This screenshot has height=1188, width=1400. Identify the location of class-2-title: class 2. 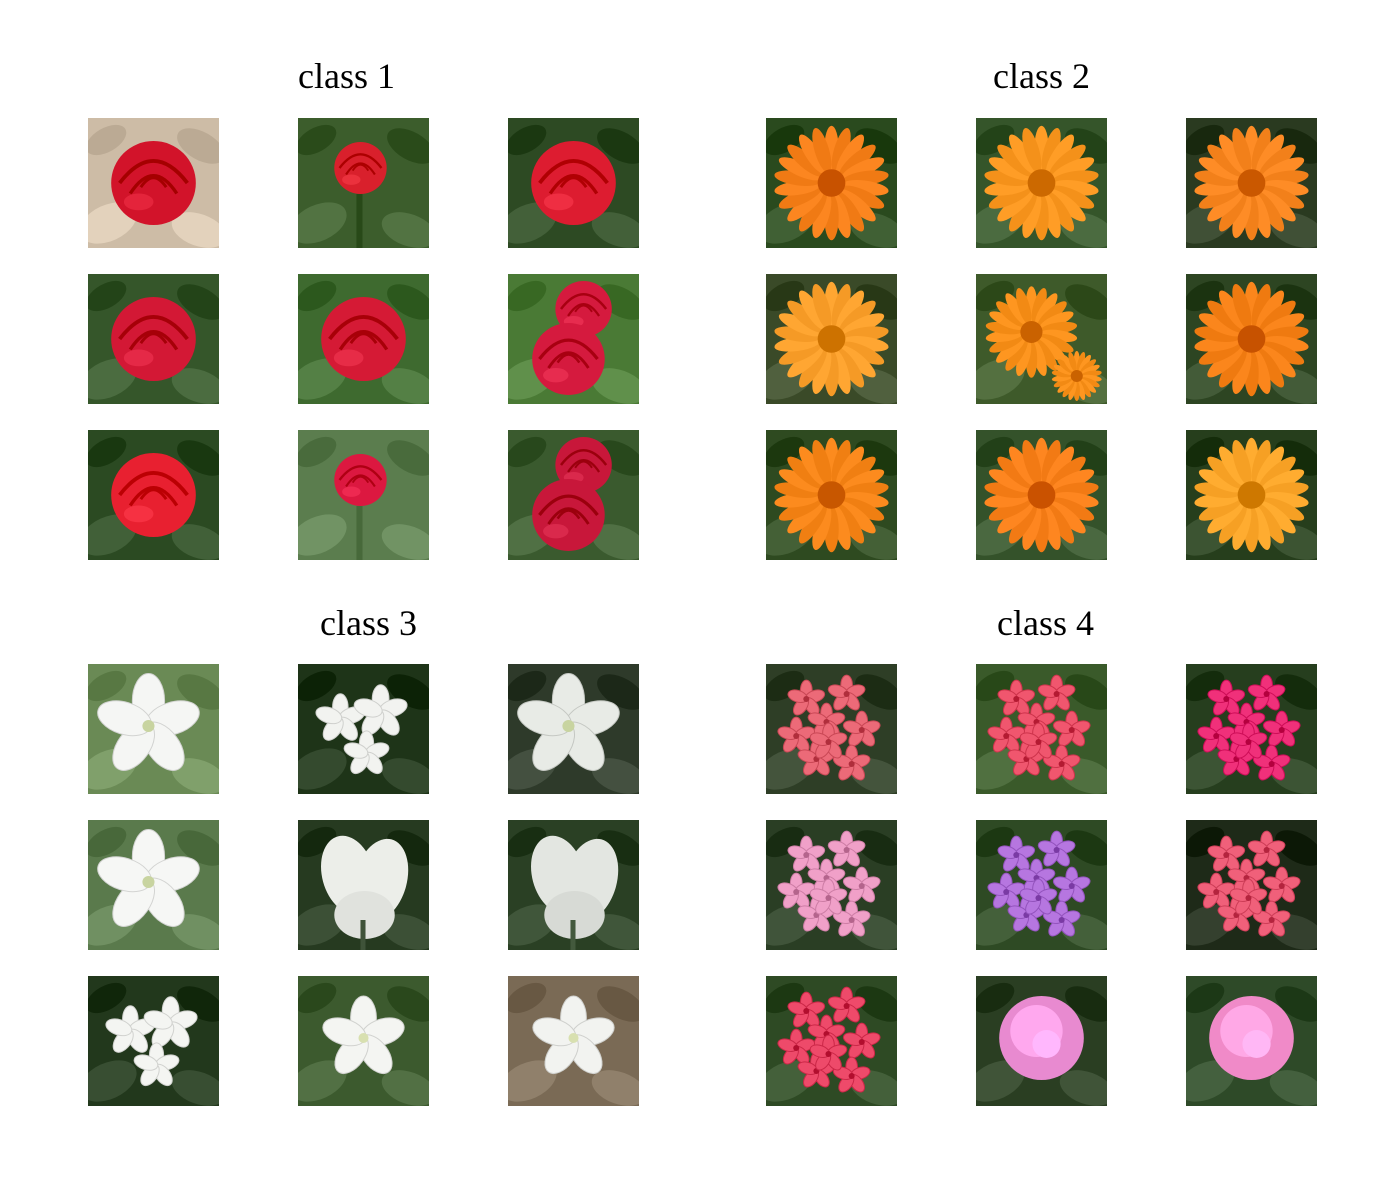
(1041, 76).